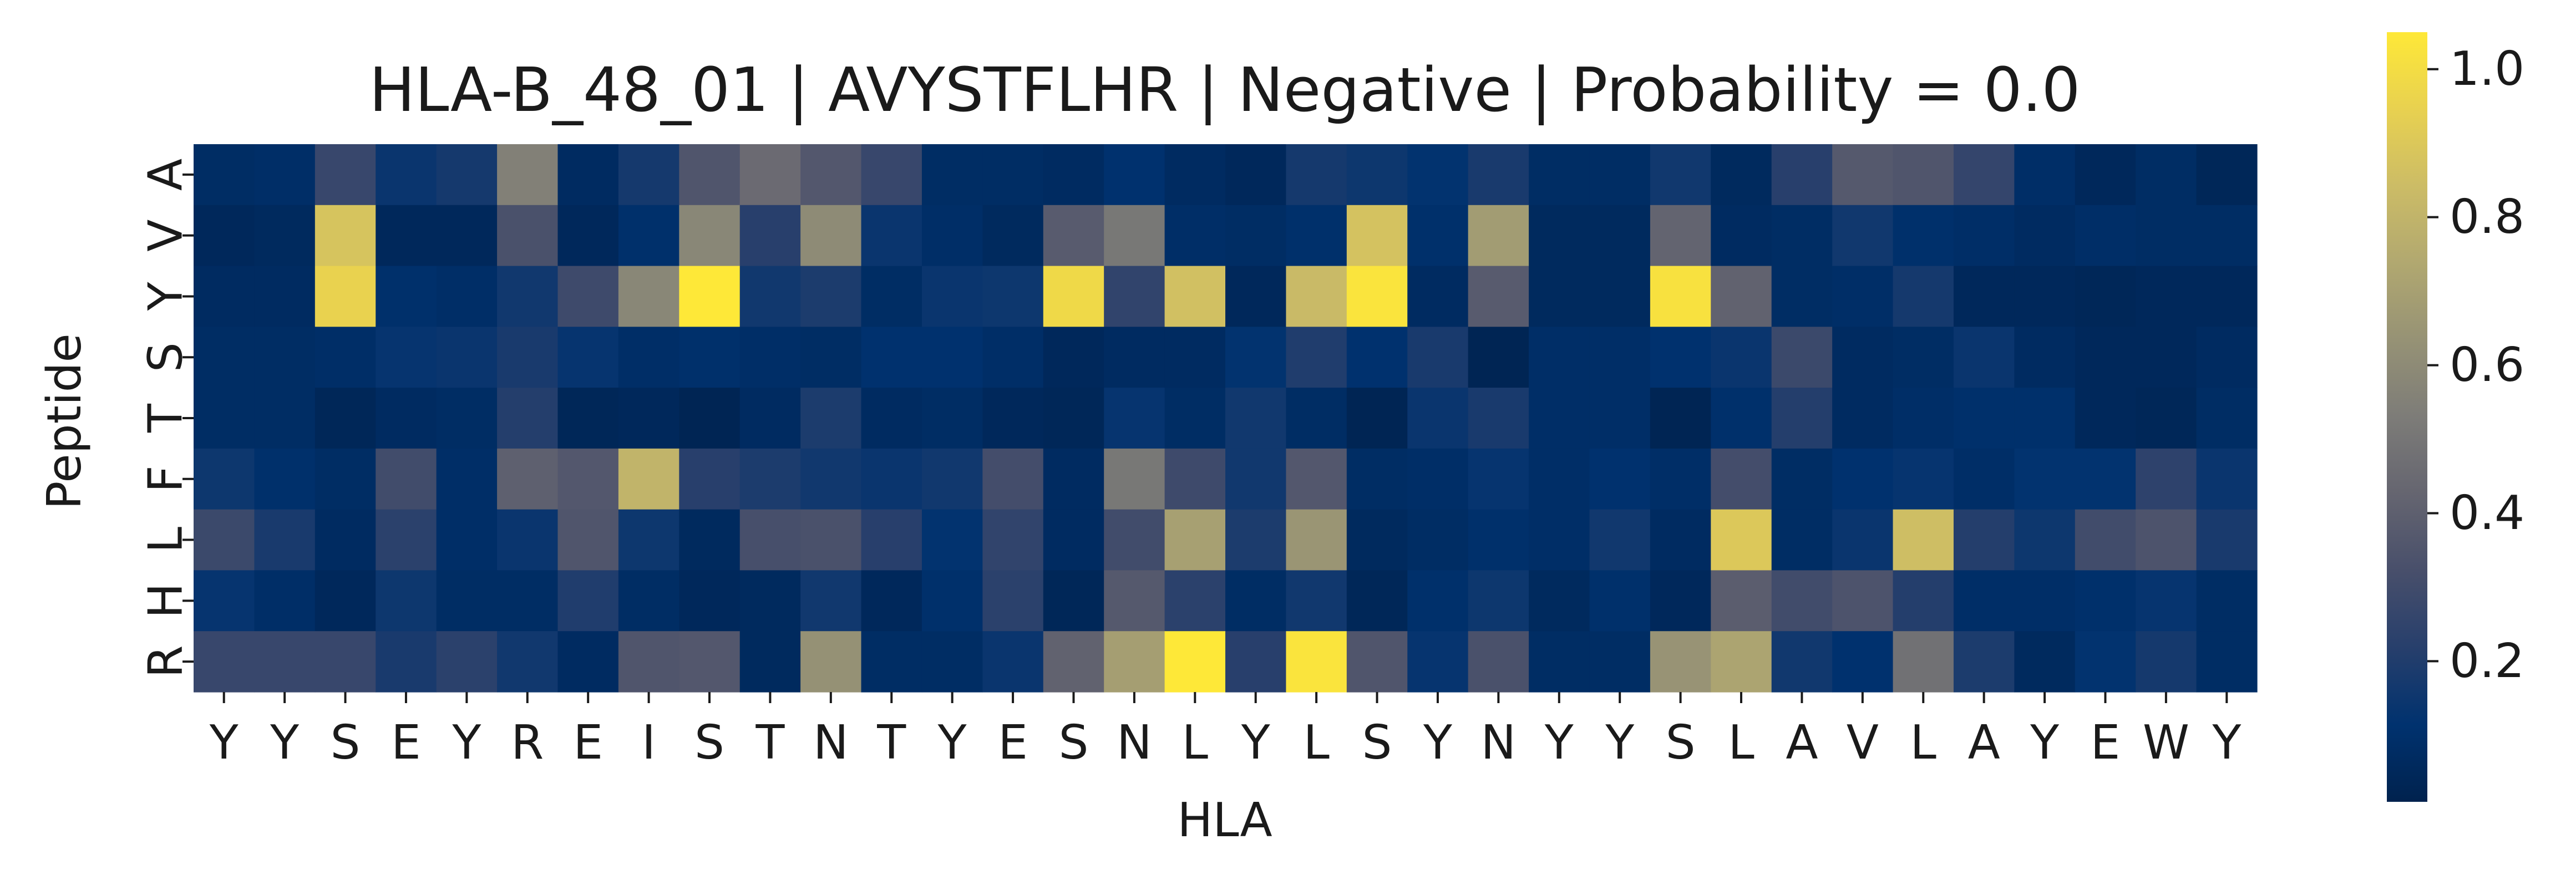  Describe the element at coordinates (166, 236) in the screenshot. I see `y-tick-label: V` at that location.